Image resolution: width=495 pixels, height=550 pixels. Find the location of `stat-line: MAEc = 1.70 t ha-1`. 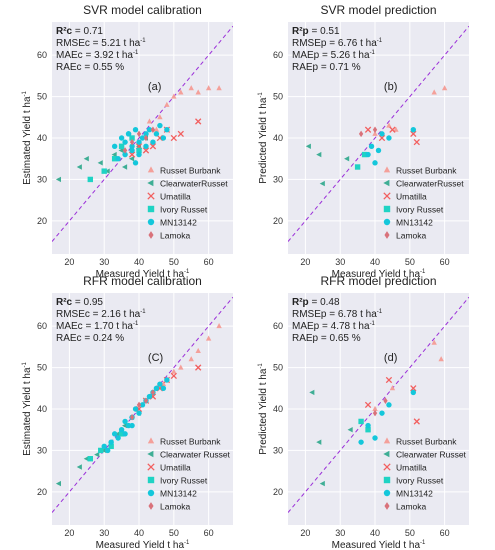

stat-line: MAEc = 1.70 t ha-1 is located at coordinates (97, 326).